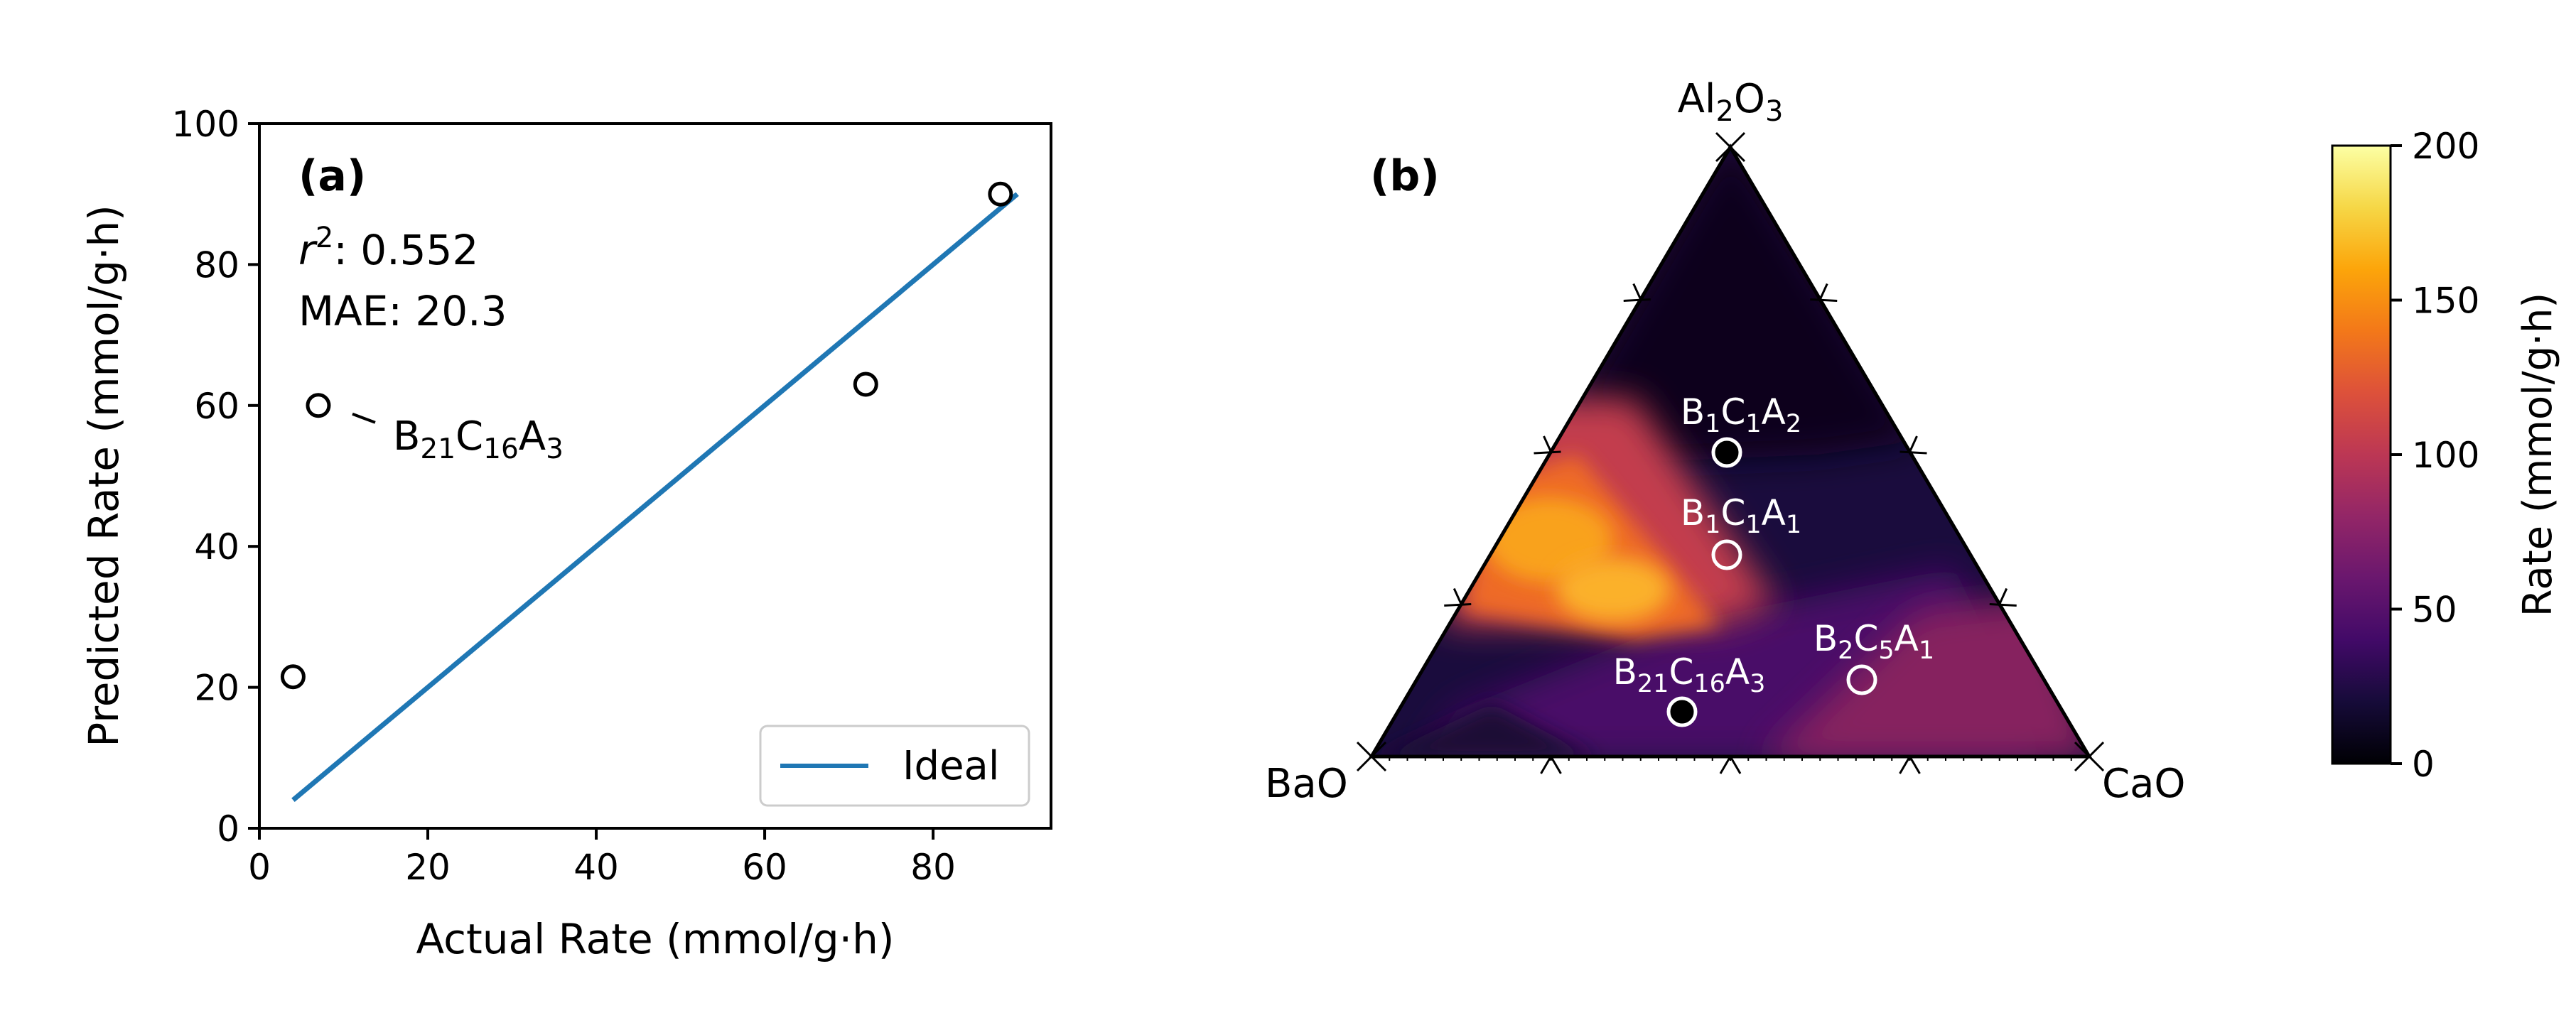 This screenshot has width=2576, height=1030. Describe the element at coordinates (2144, 784) in the screenshot. I see `vertex-label-right: CaO` at that location.